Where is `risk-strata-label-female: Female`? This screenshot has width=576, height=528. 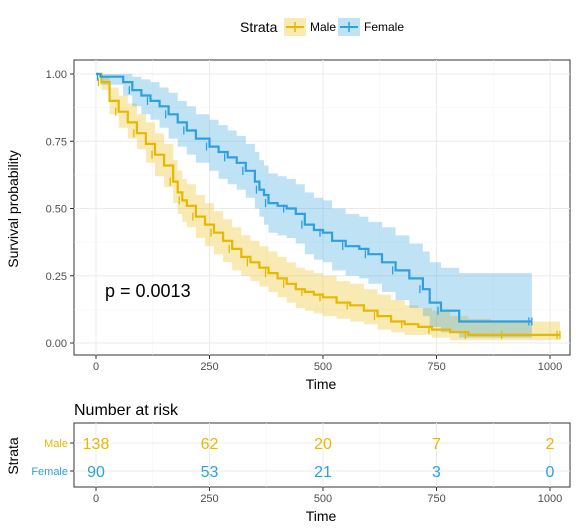
risk-strata-label-female: Female is located at coordinates (49, 472).